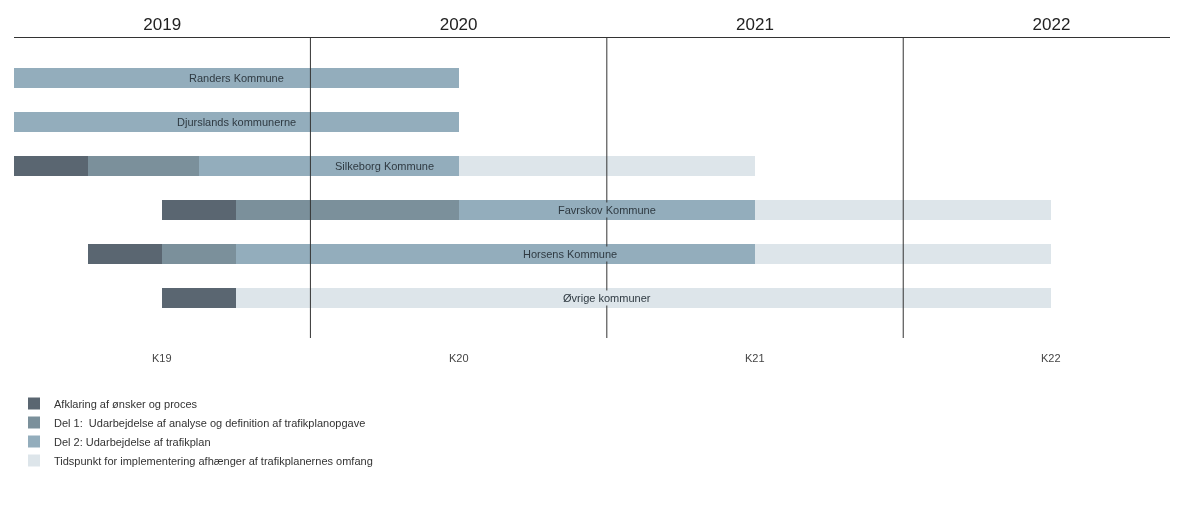 Image resolution: width=1187 pixels, height=513 pixels. Describe the element at coordinates (236, 78) in the screenshot. I see `y-tick-label: Randers Kommune` at that location.